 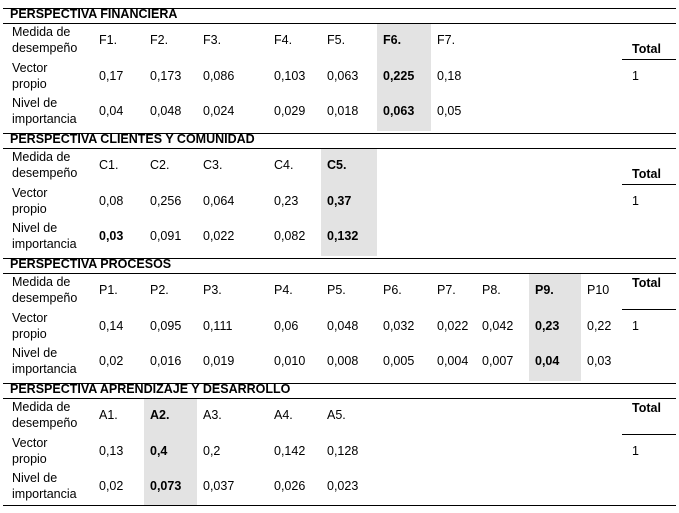 What do you see at coordinates (290, 486) in the screenshot?
I see `importance-value: 0,026` at bounding box center [290, 486].